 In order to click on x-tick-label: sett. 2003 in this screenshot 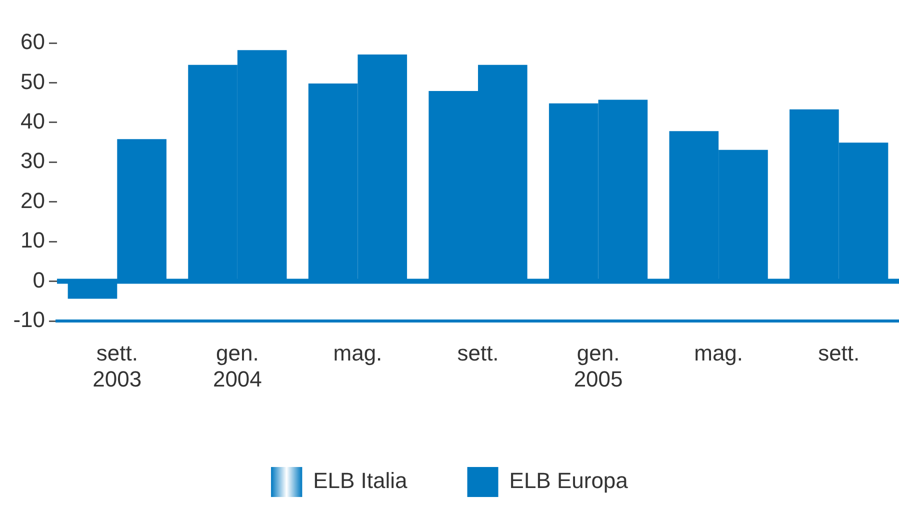, I will do `click(117, 366)`.